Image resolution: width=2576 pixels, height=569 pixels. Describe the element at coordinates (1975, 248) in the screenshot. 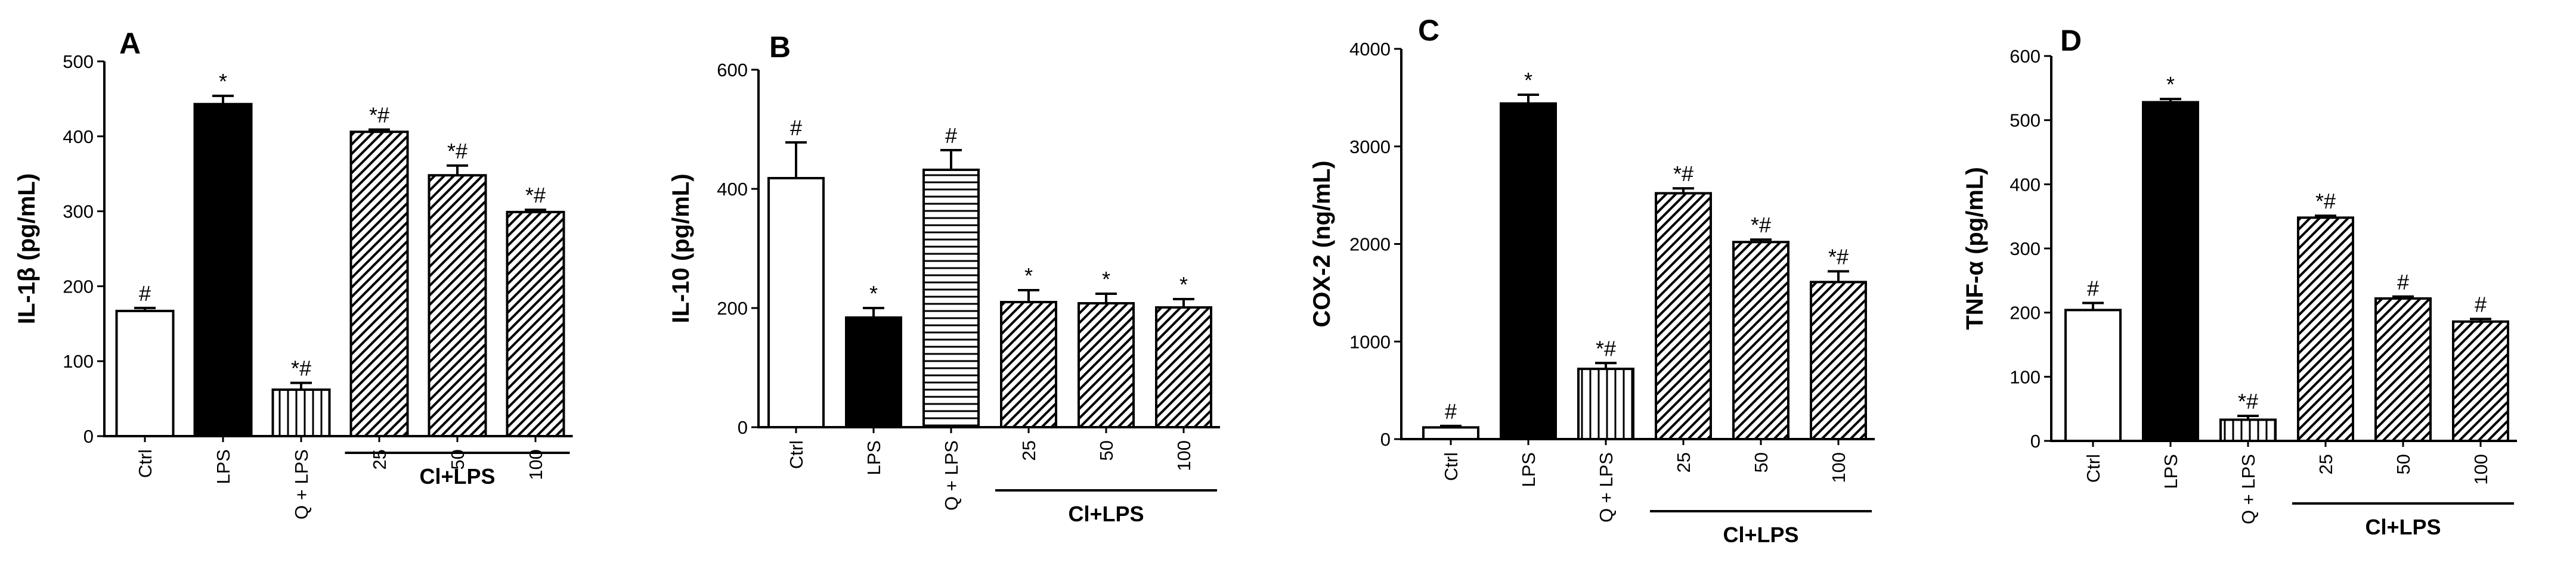

I see `y-axis-label: TNF-α (pg/mL)` at that location.